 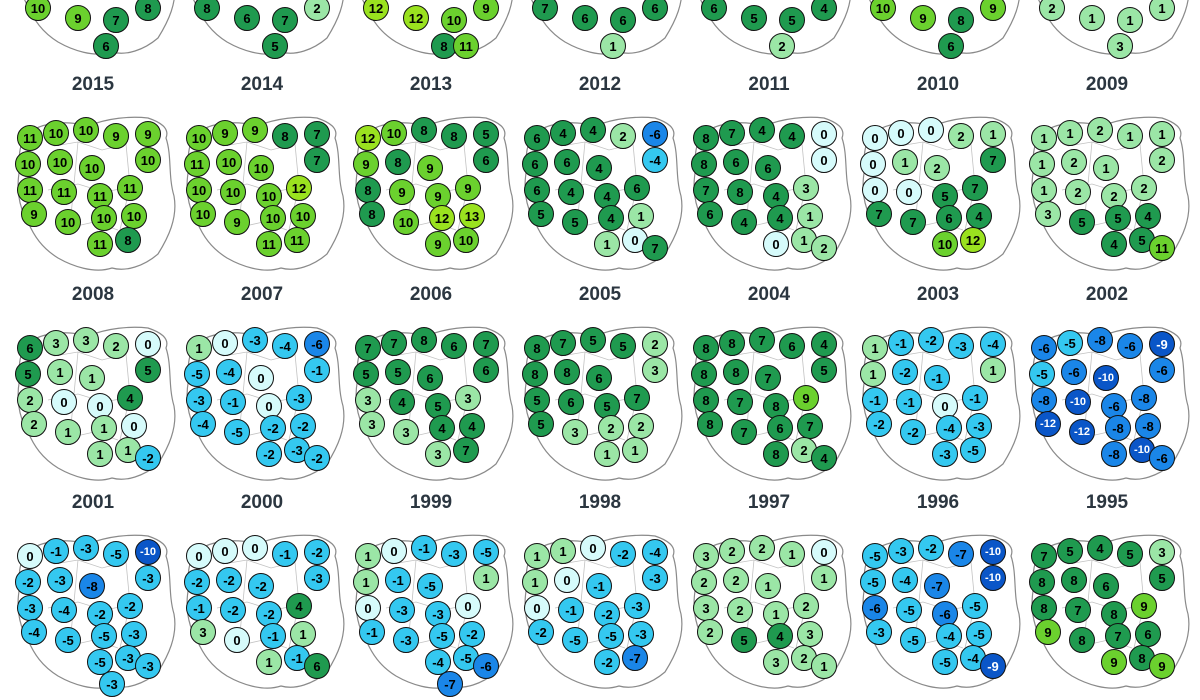 What do you see at coordinates (431, 294) in the screenshot?
I see `year-label: 2006` at bounding box center [431, 294].